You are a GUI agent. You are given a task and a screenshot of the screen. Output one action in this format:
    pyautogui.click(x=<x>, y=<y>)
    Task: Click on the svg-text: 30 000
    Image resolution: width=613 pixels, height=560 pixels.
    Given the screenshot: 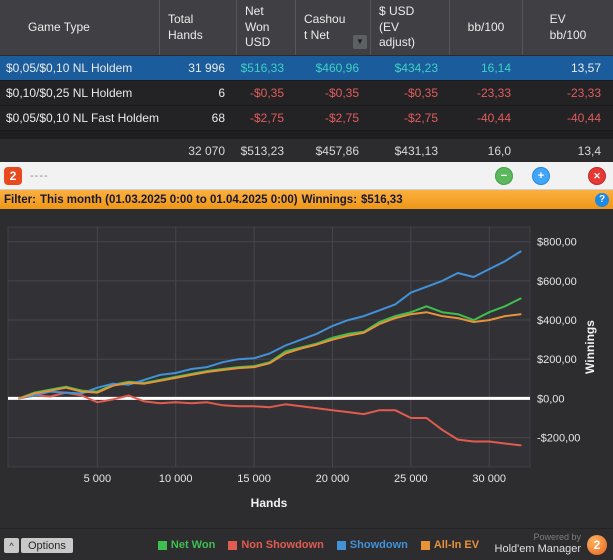 What is the action you would take?
    pyautogui.click(x=489, y=479)
    